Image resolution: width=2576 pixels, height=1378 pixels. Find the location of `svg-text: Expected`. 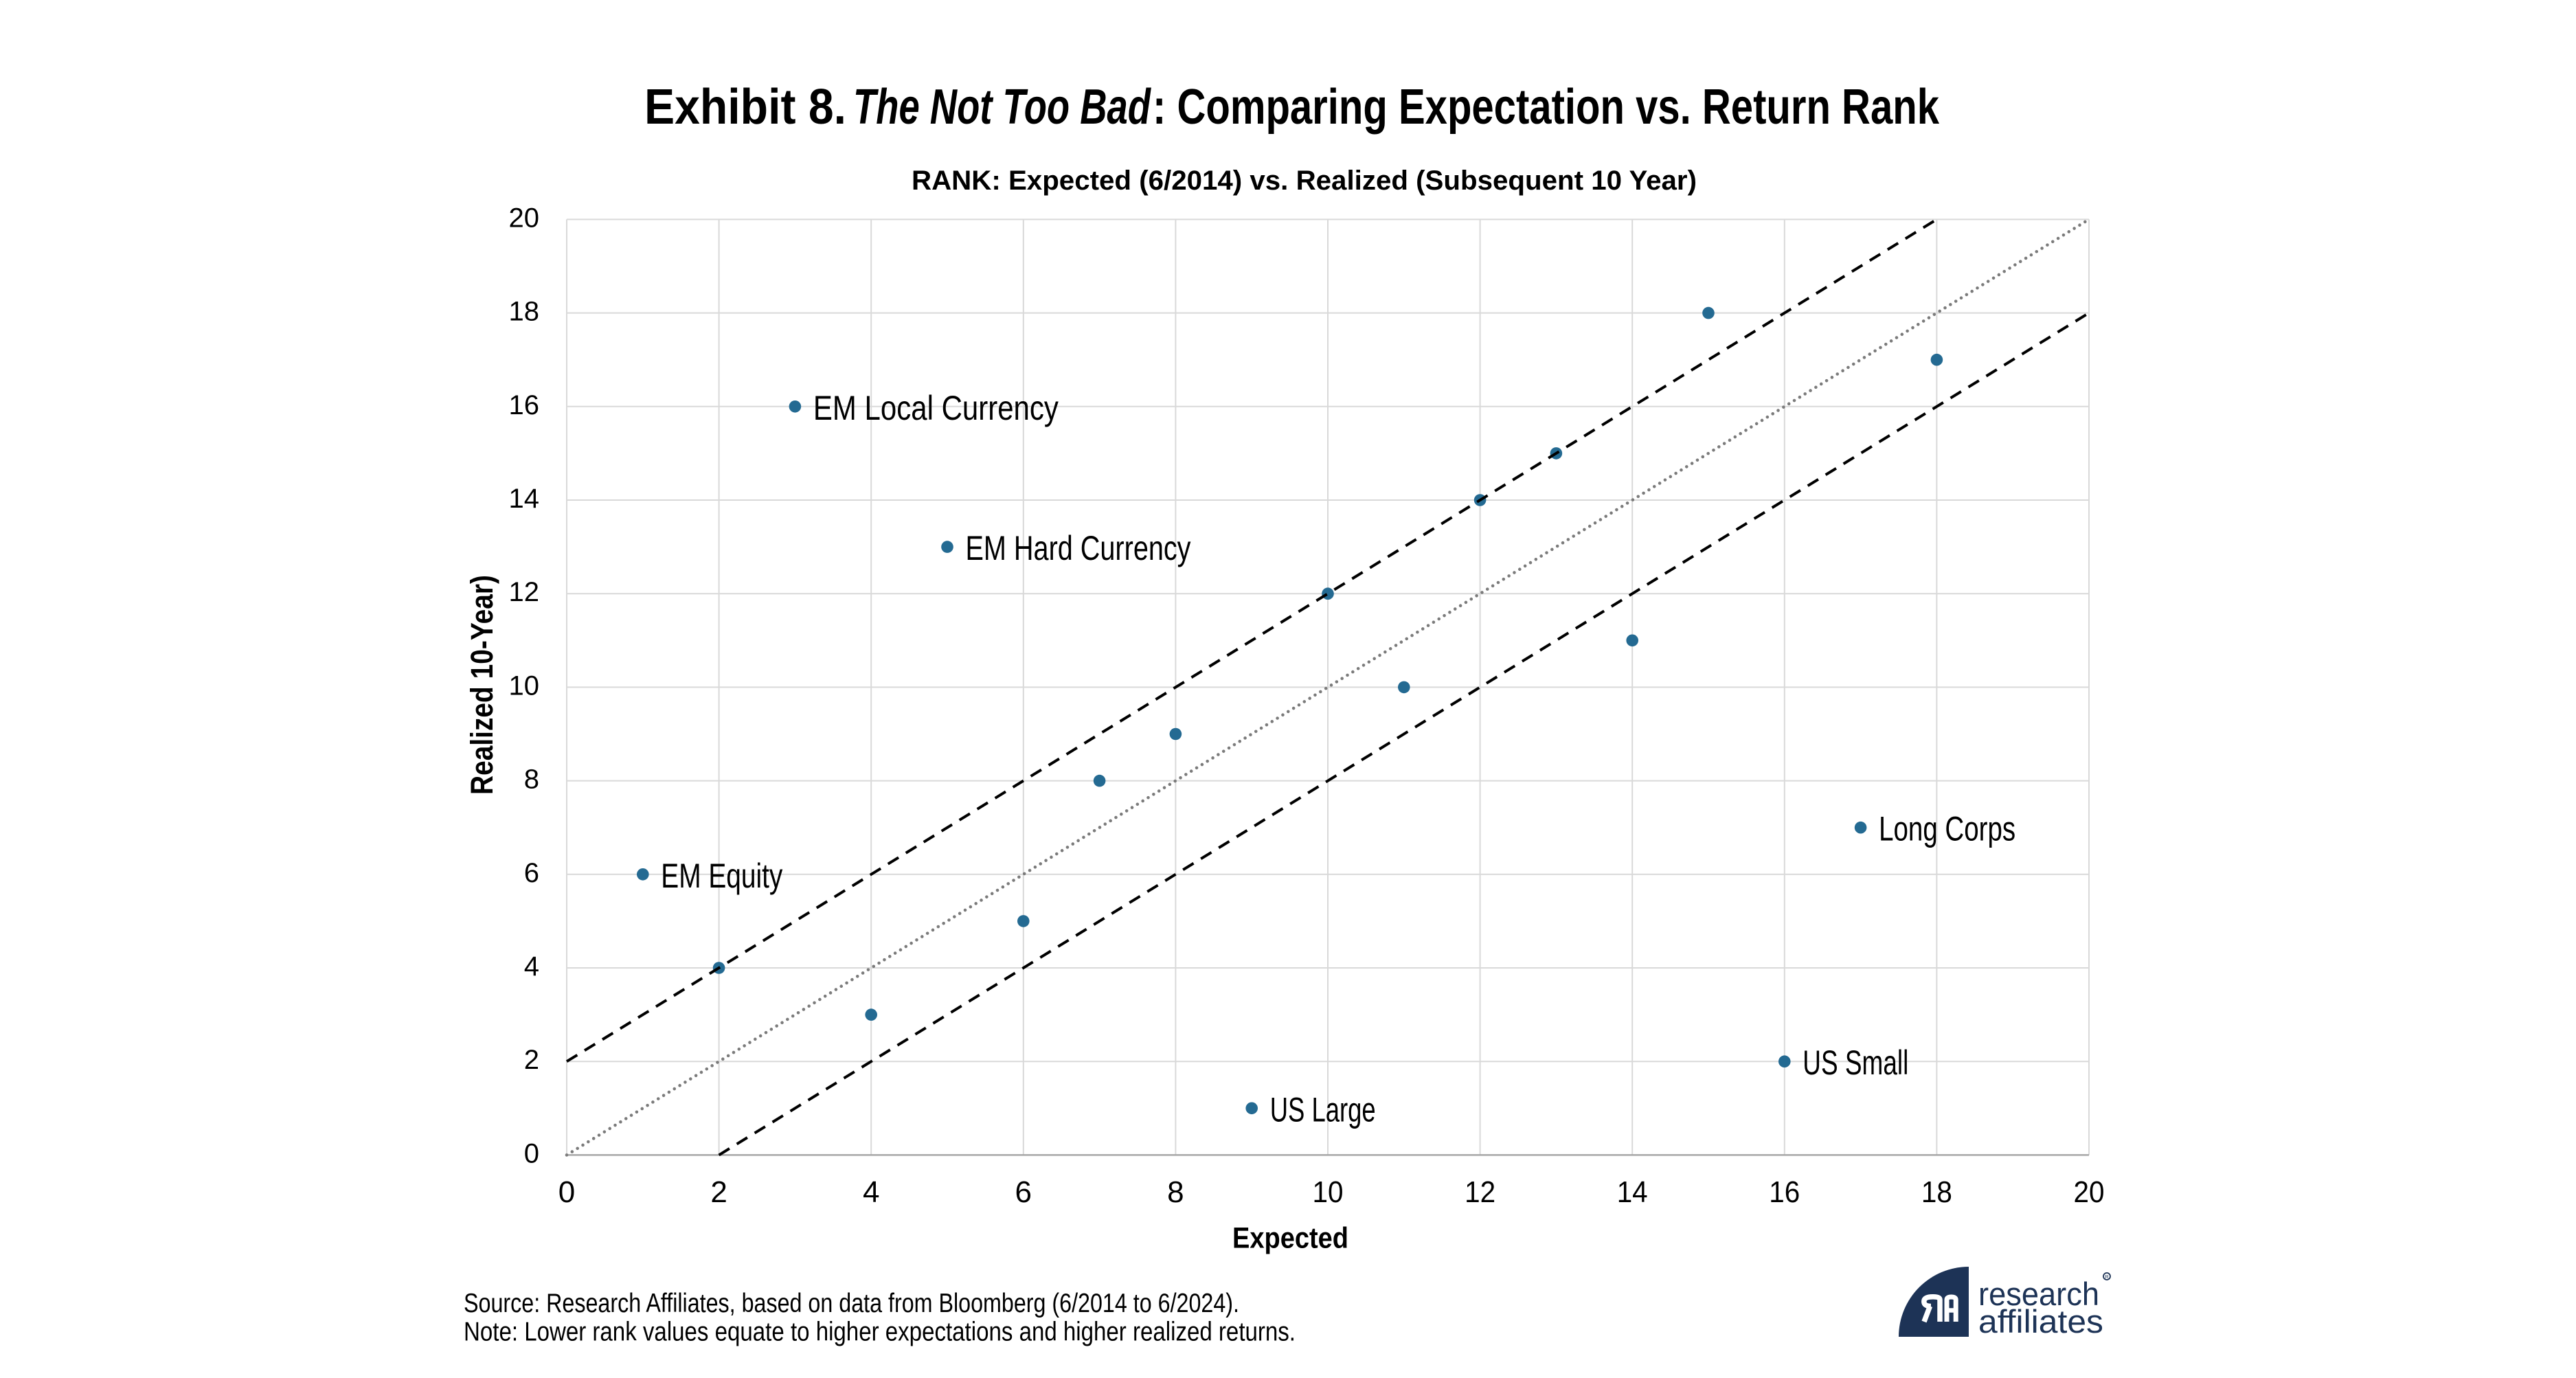

svg-text: Expected is located at coordinates (1290, 1238).